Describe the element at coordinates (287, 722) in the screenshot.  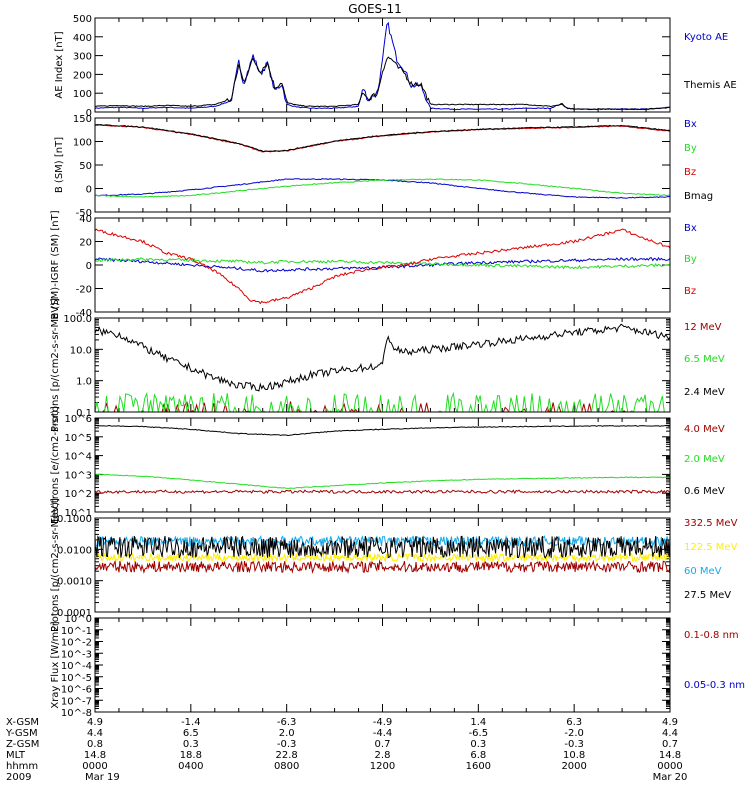
I see `orbit-value: -6.3` at that location.